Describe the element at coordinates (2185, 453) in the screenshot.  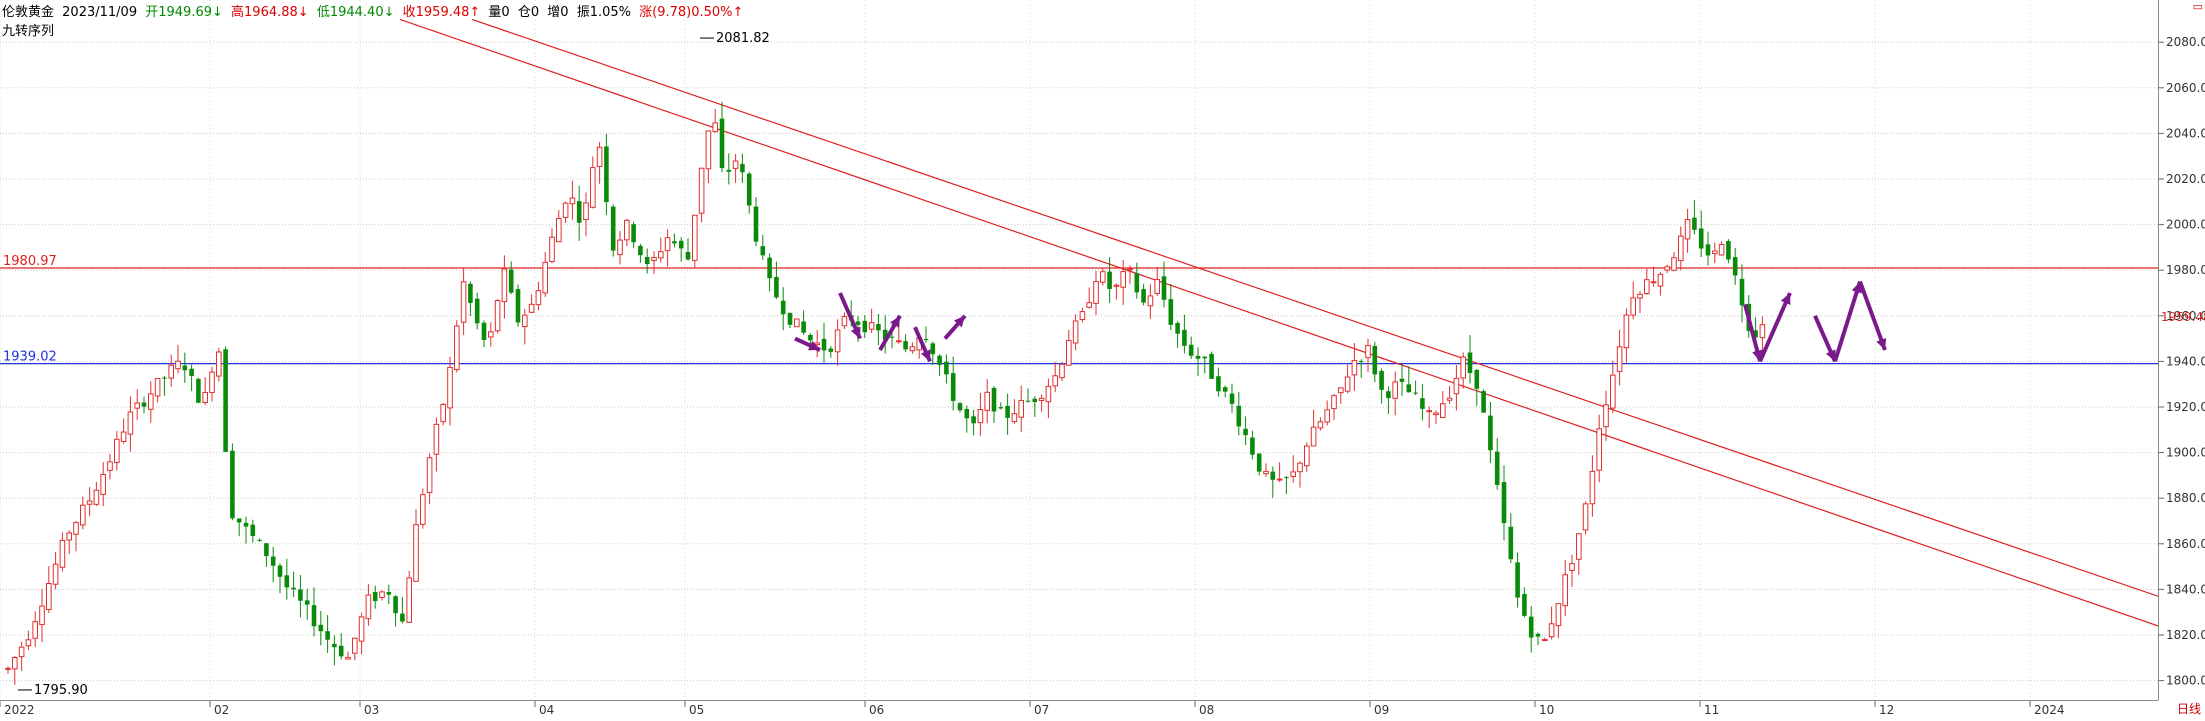
I see `price-tick-label: 1900.00` at that location.